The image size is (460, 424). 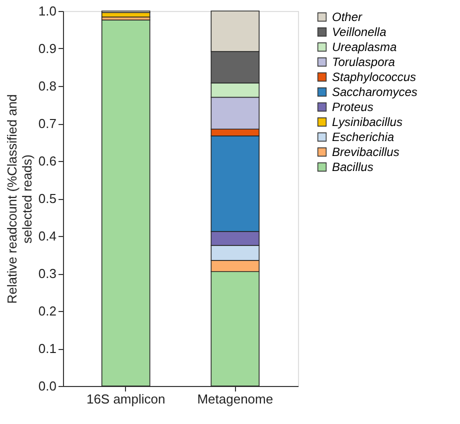 I want to click on legend-label: Proteus, so click(x=353, y=107).